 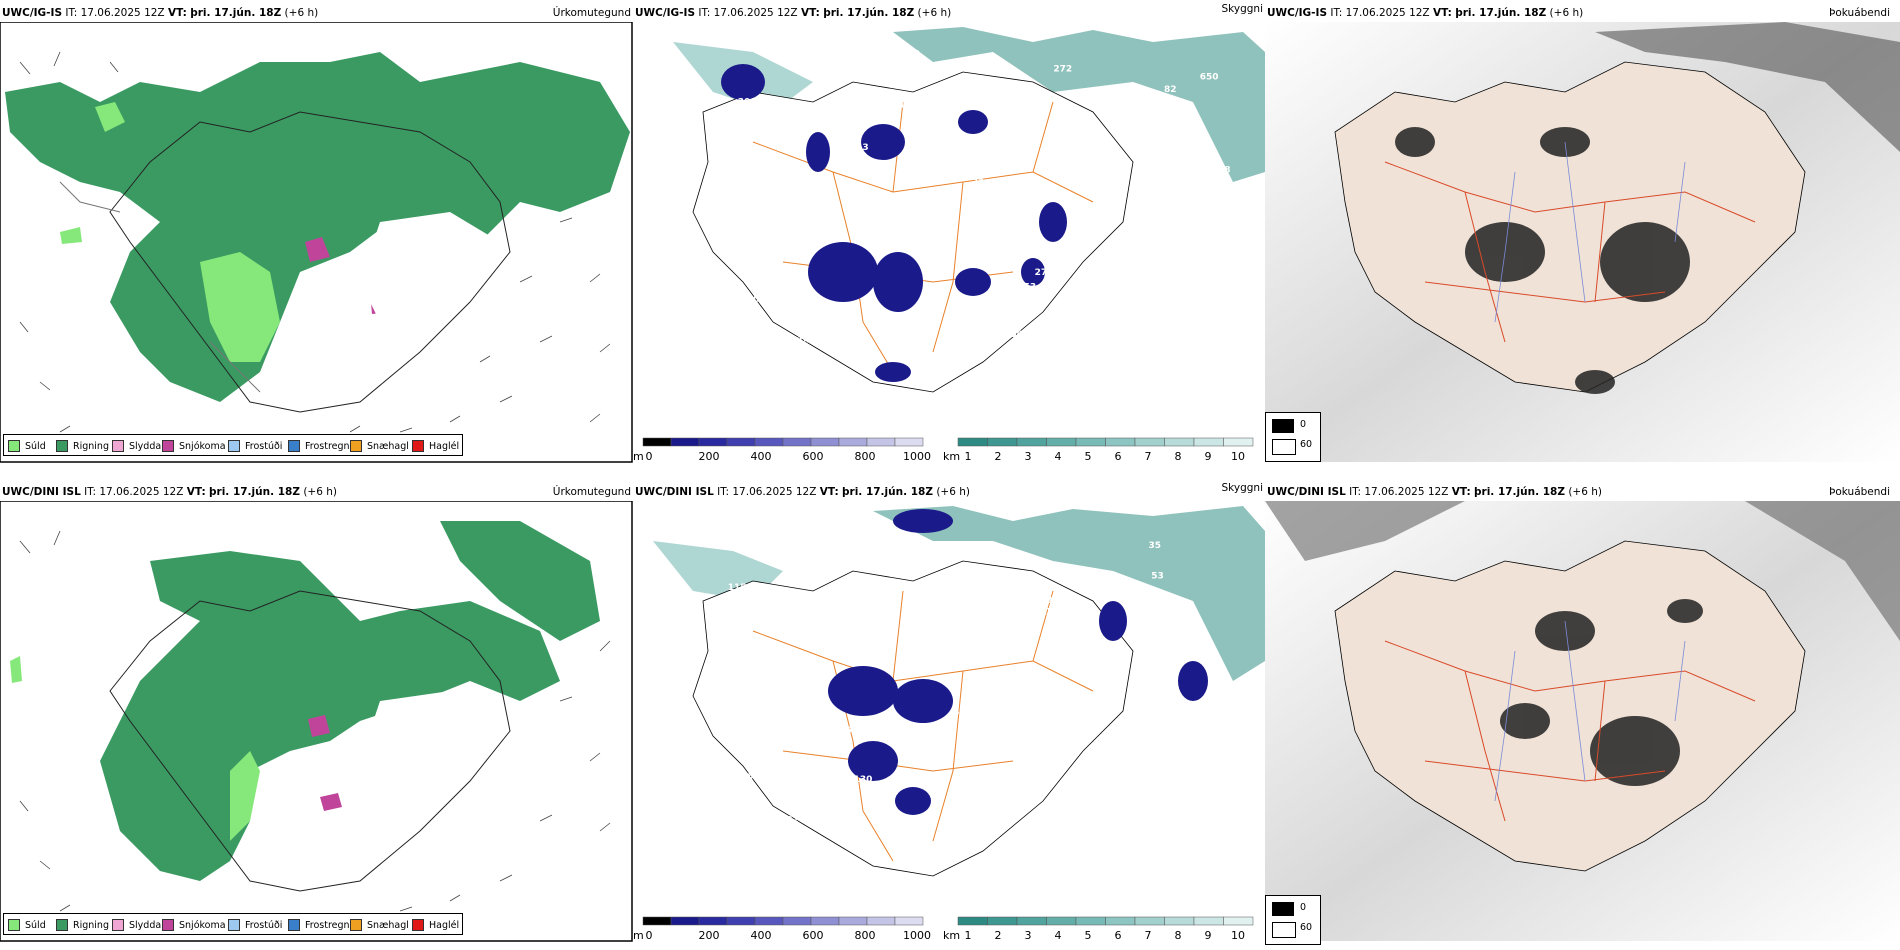 What do you see at coordinates (756, 727) in the screenshot?
I see `cloudbase-label: 80` at bounding box center [756, 727].